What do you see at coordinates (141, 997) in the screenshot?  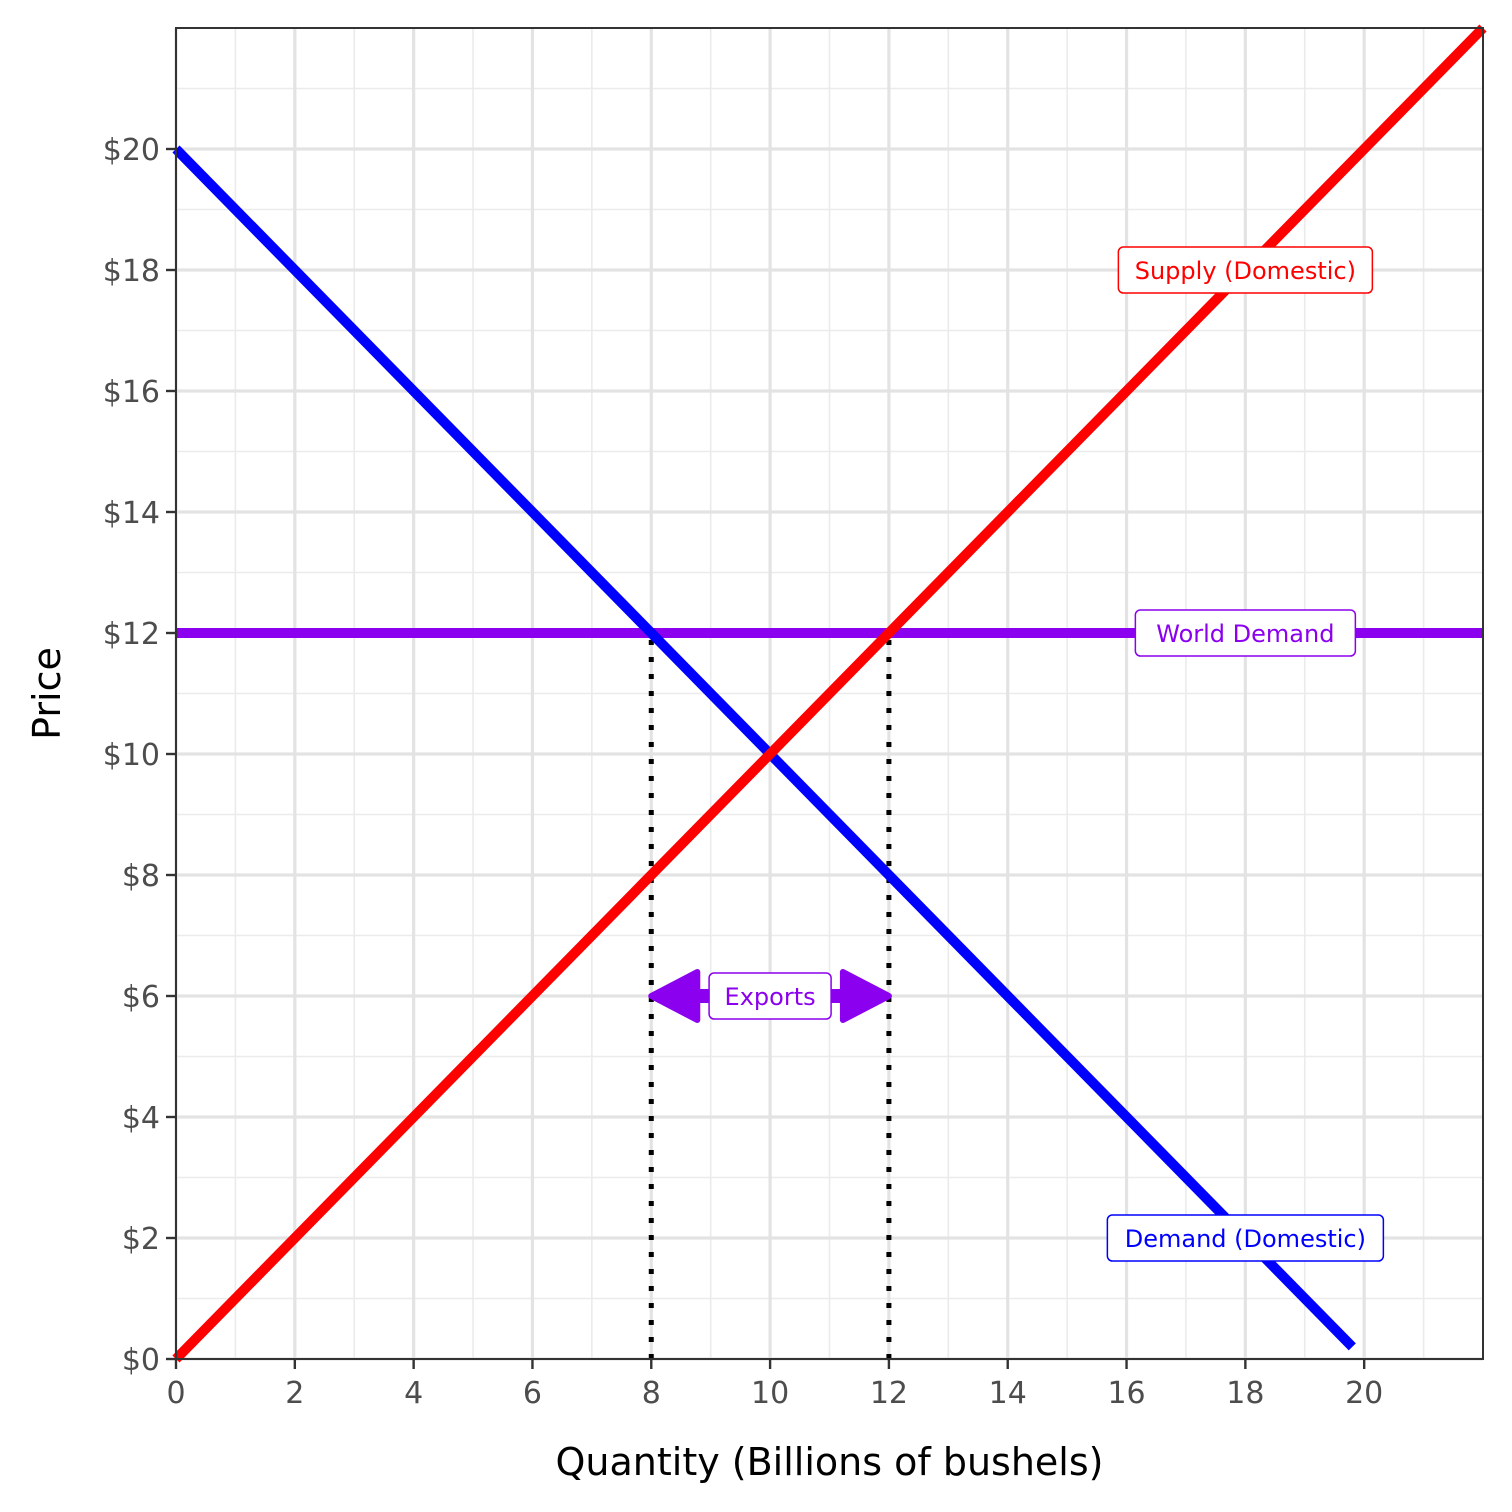 I see `y-tick-label: $6` at bounding box center [141, 997].